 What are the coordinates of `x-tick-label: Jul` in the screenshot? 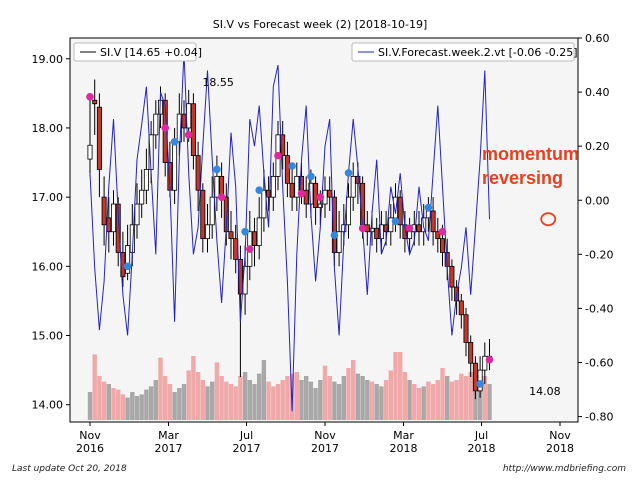 It's located at (481, 435).